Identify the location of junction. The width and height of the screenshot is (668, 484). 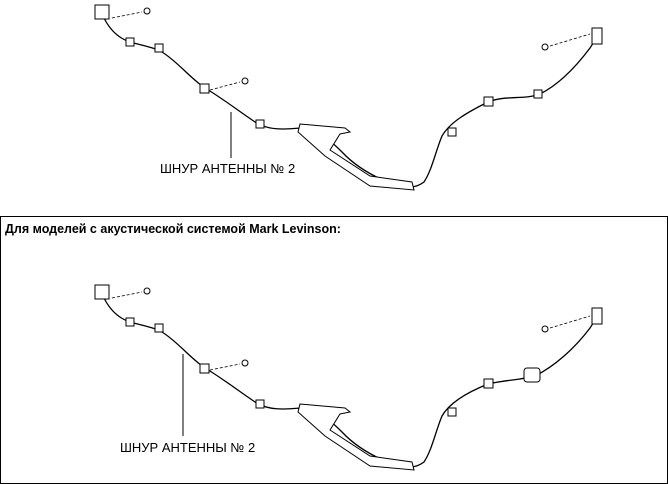
(532, 375).